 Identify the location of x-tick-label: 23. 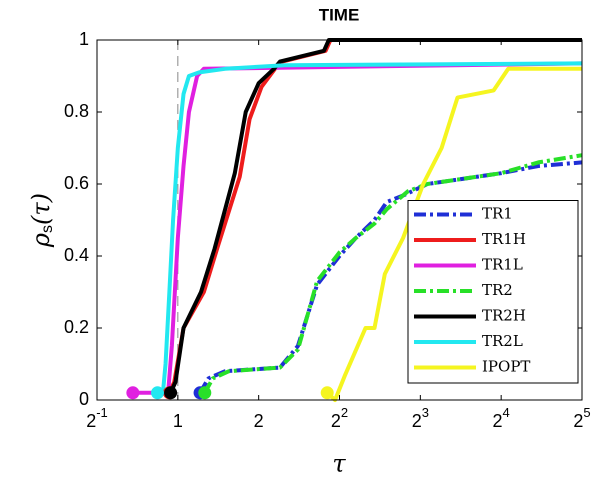
(420, 417).